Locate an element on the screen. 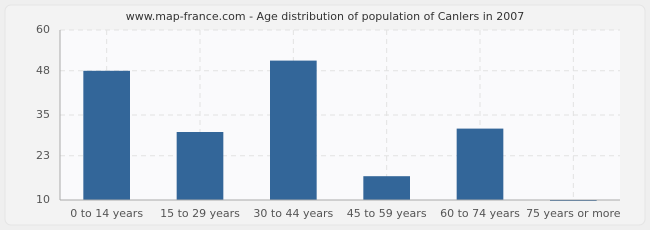 The width and height of the screenshot is (650, 240). y-tick-label: 60 is located at coordinates (43, 29).